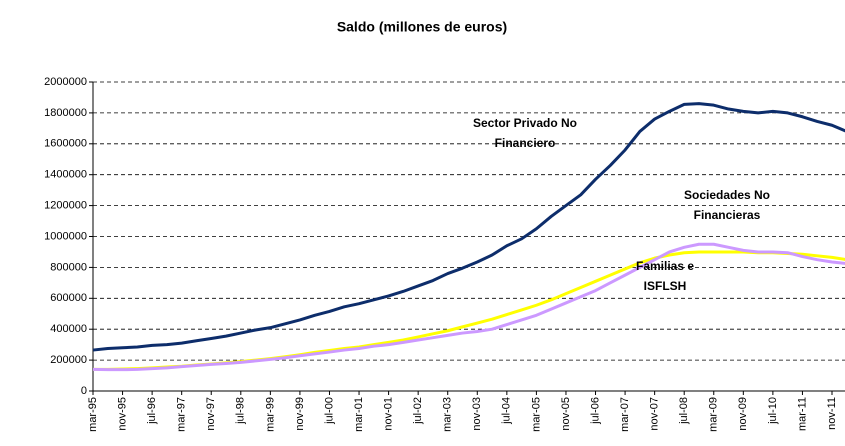 This screenshot has height=446, width=845. What do you see at coordinates (182, 414) in the screenshot?
I see `x-tick-label: mar-97` at bounding box center [182, 414].